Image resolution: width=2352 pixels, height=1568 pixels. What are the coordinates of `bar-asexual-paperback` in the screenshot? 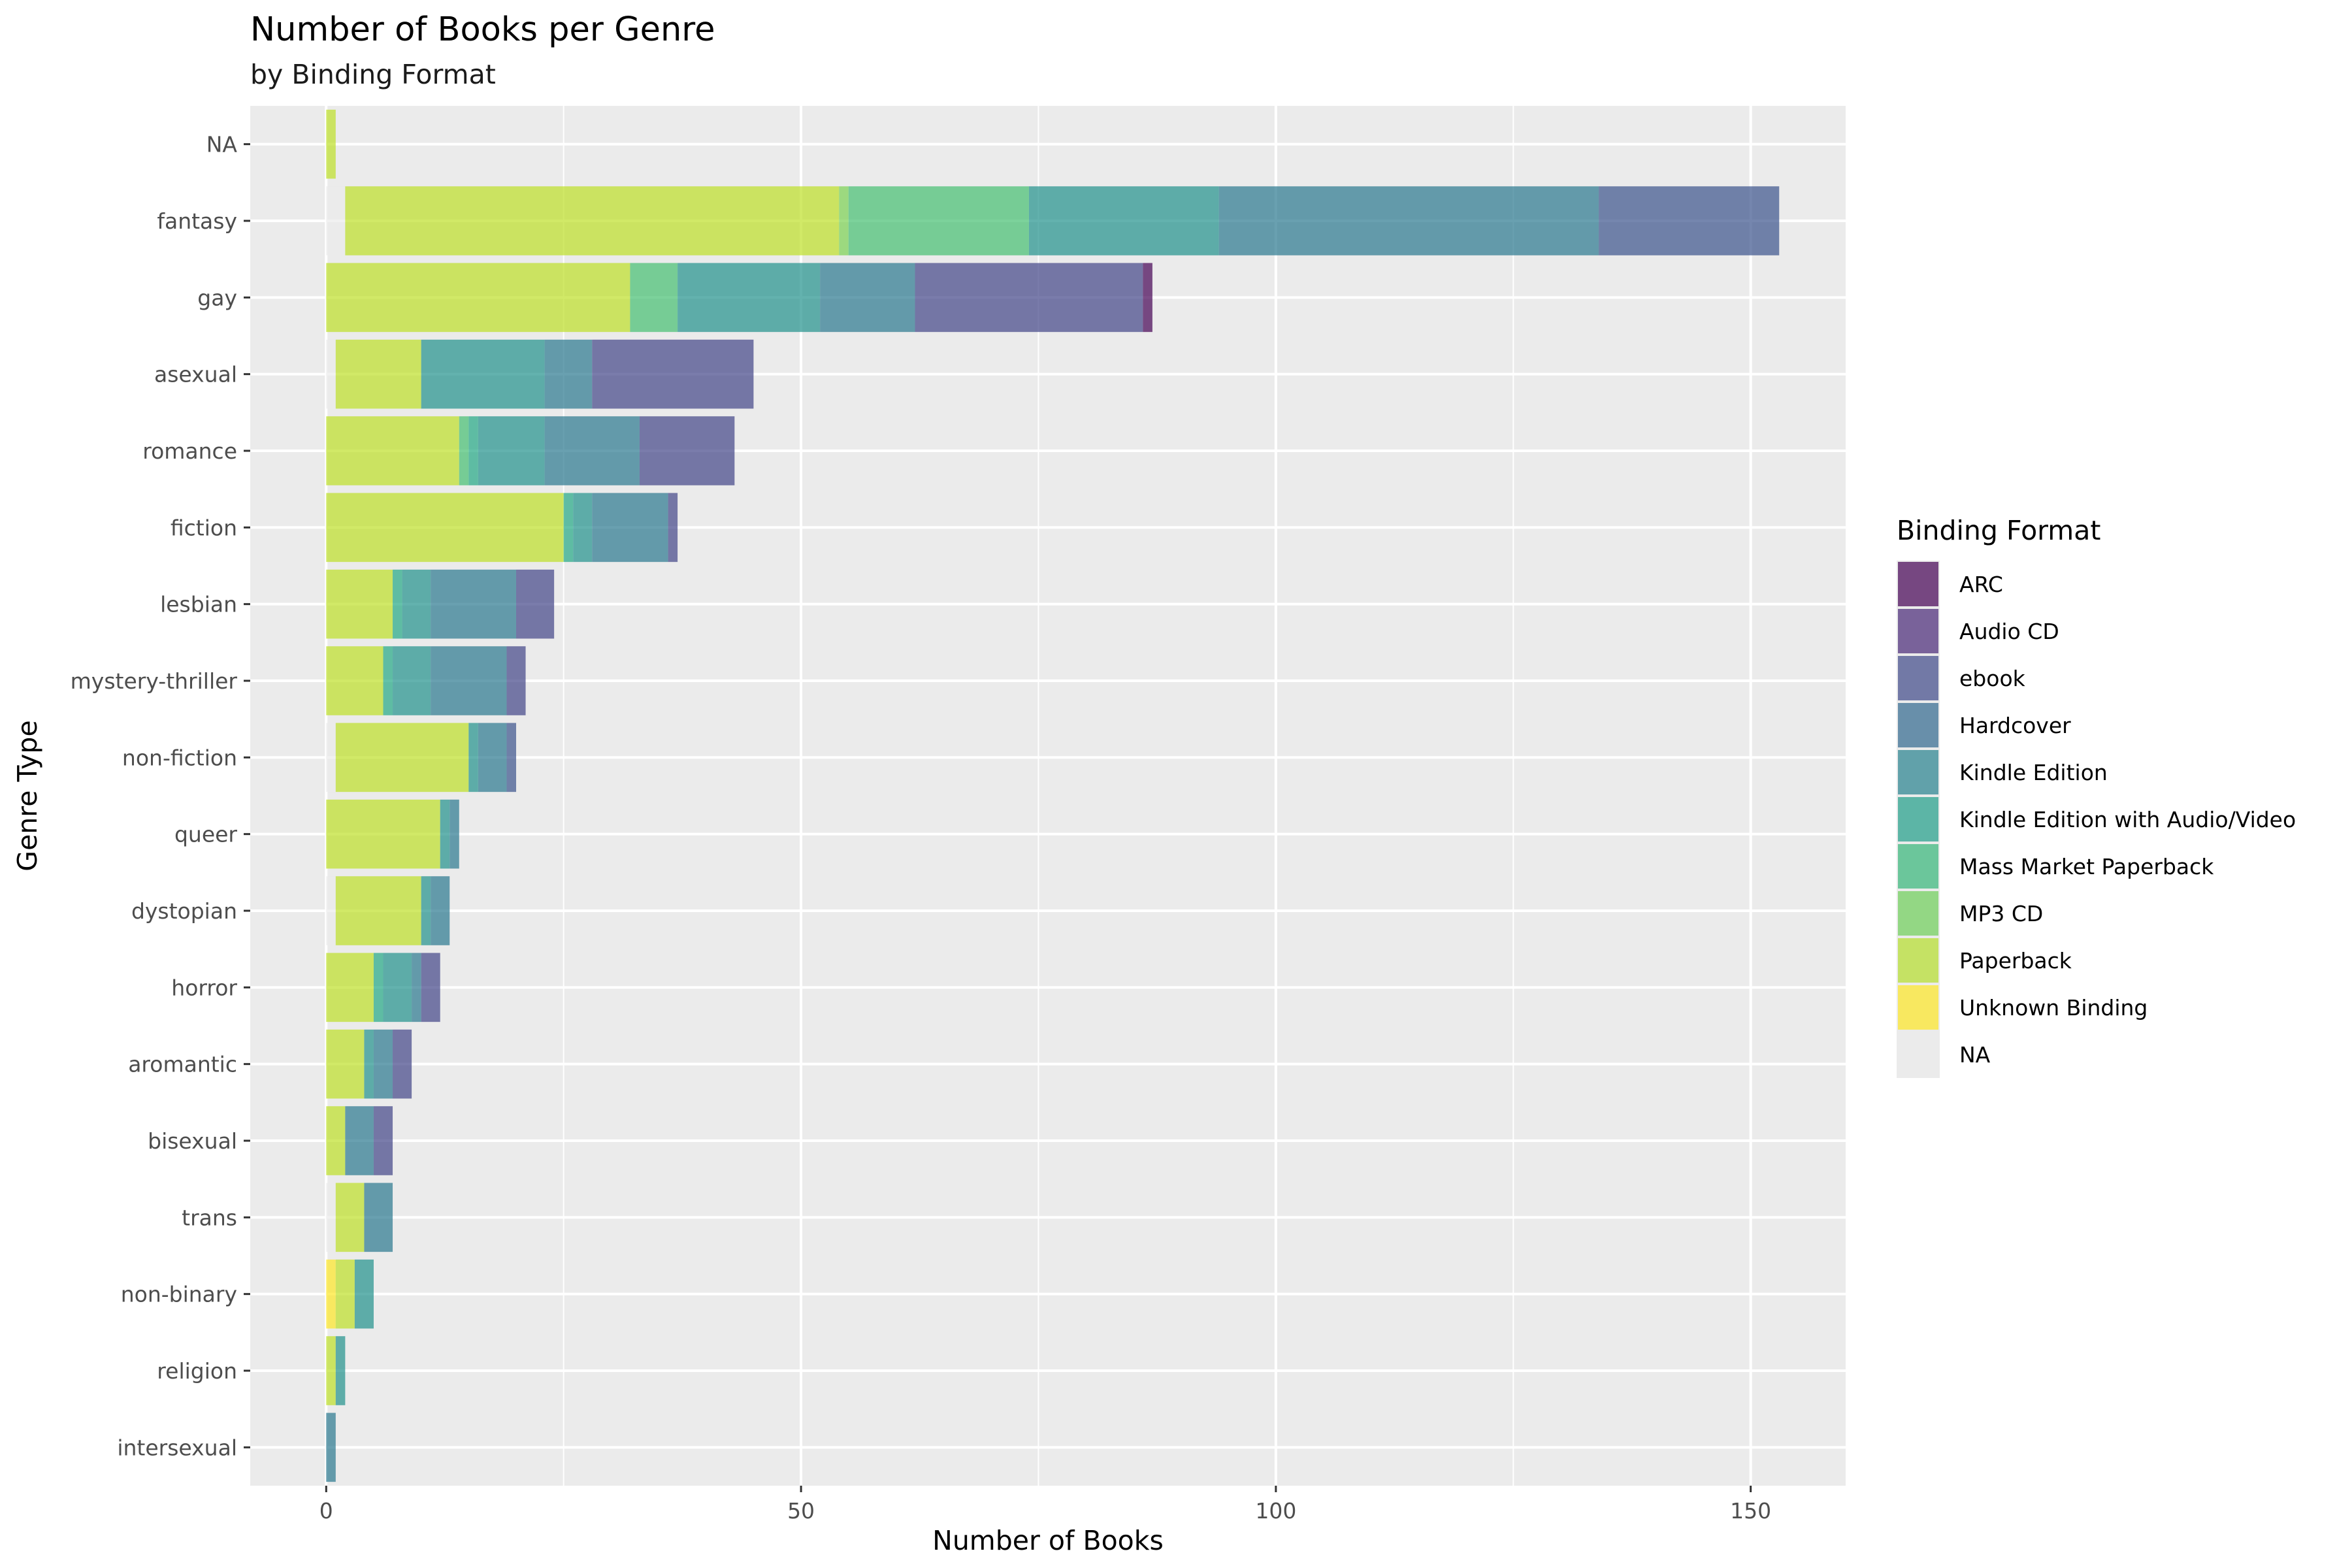 It's located at (378, 374).